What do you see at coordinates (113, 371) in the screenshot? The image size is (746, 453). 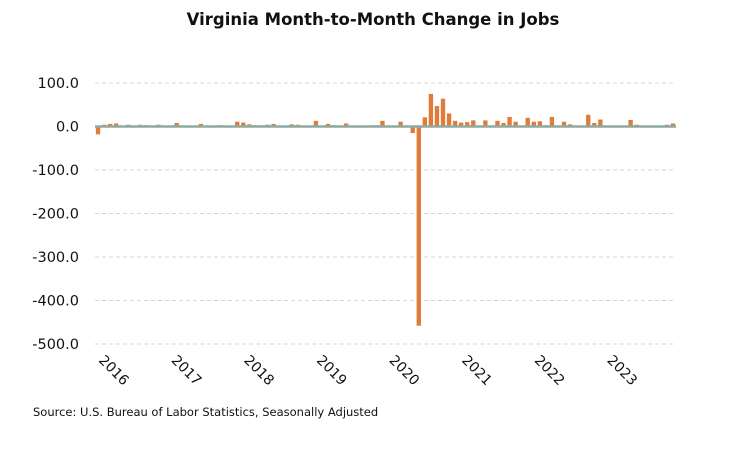 I see `x-tick-label: 2016` at bounding box center [113, 371].